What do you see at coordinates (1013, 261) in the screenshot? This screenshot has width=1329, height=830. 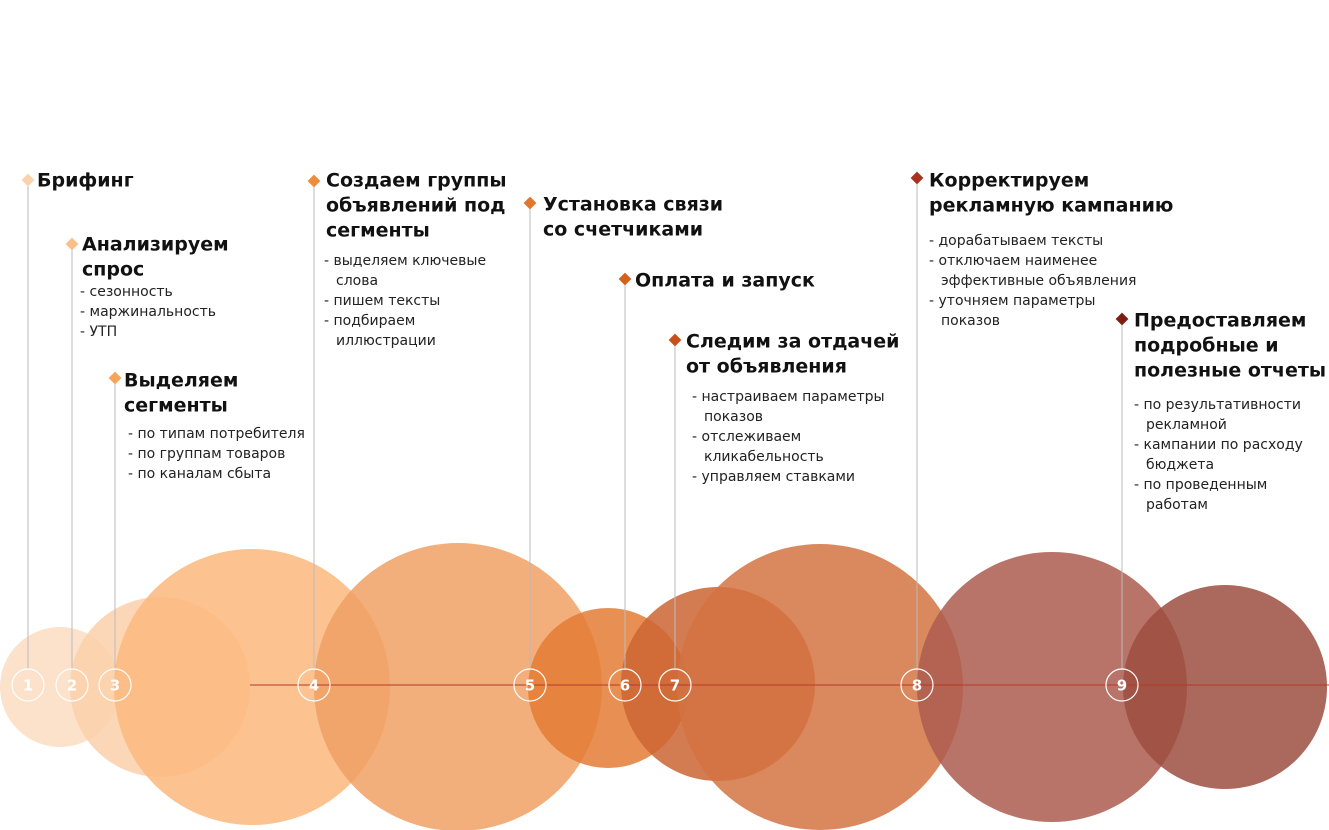 I see `step-item: - отключаем наименее` at bounding box center [1013, 261].